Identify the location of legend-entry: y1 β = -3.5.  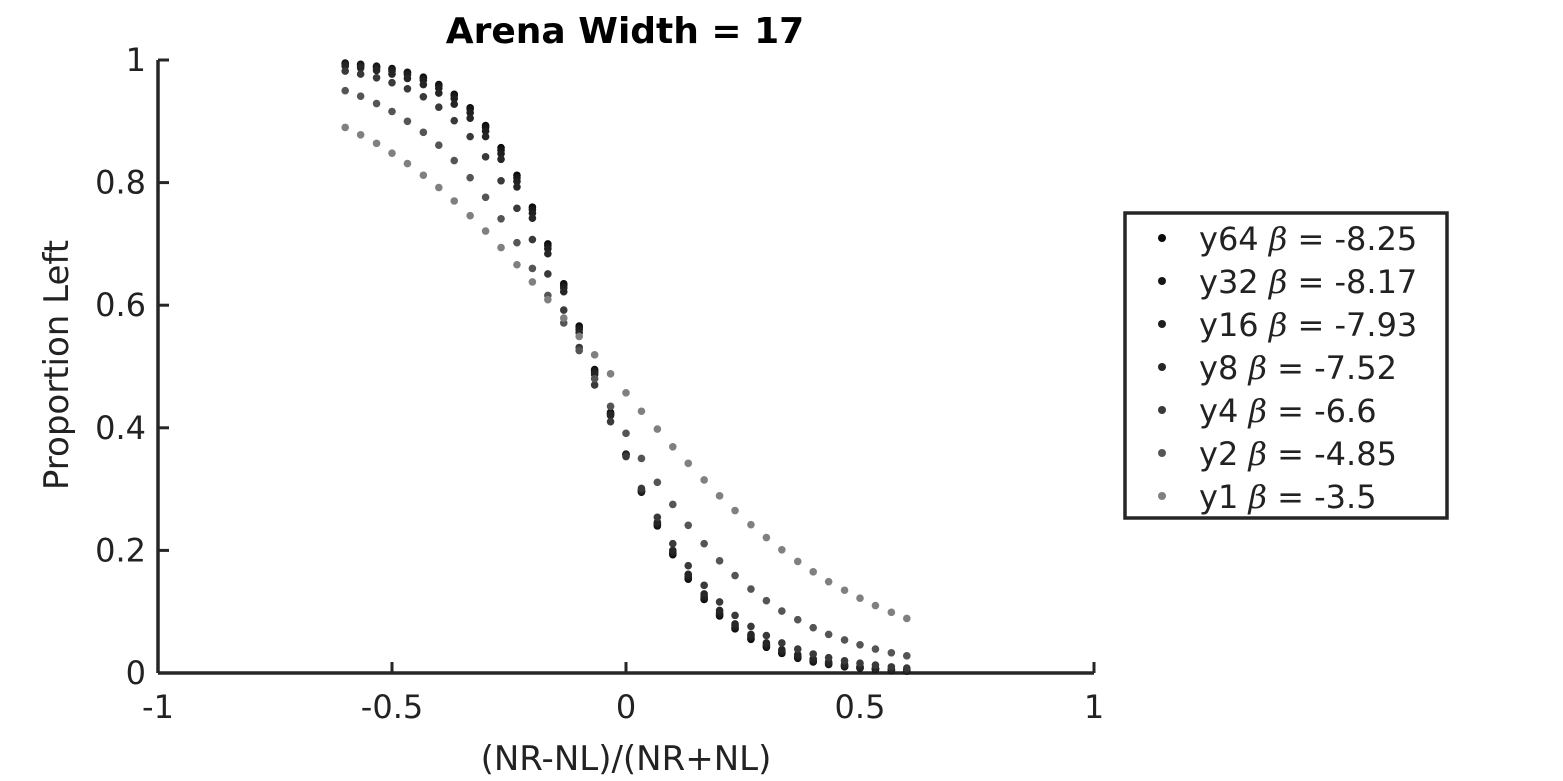
(1288, 497).